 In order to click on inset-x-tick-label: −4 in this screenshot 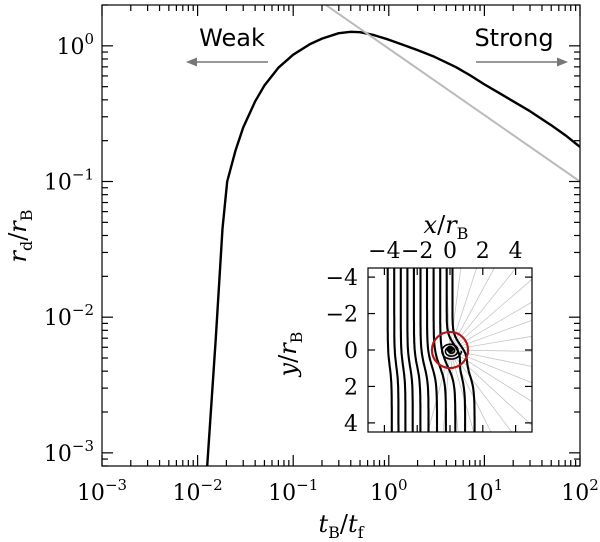, I will do `click(384, 251)`.